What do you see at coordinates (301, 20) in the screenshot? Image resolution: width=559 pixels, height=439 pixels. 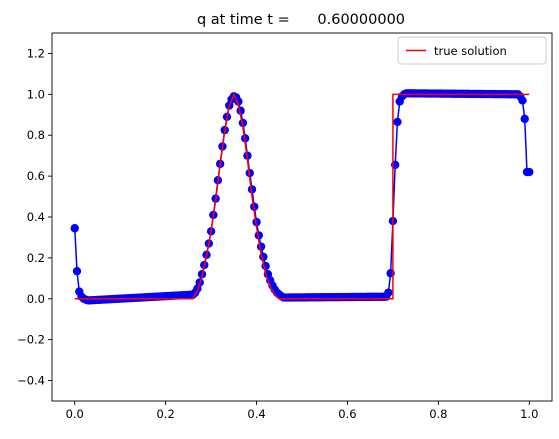 I see `chart-title: q at time t = 0.60000000` at bounding box center [301, 20].